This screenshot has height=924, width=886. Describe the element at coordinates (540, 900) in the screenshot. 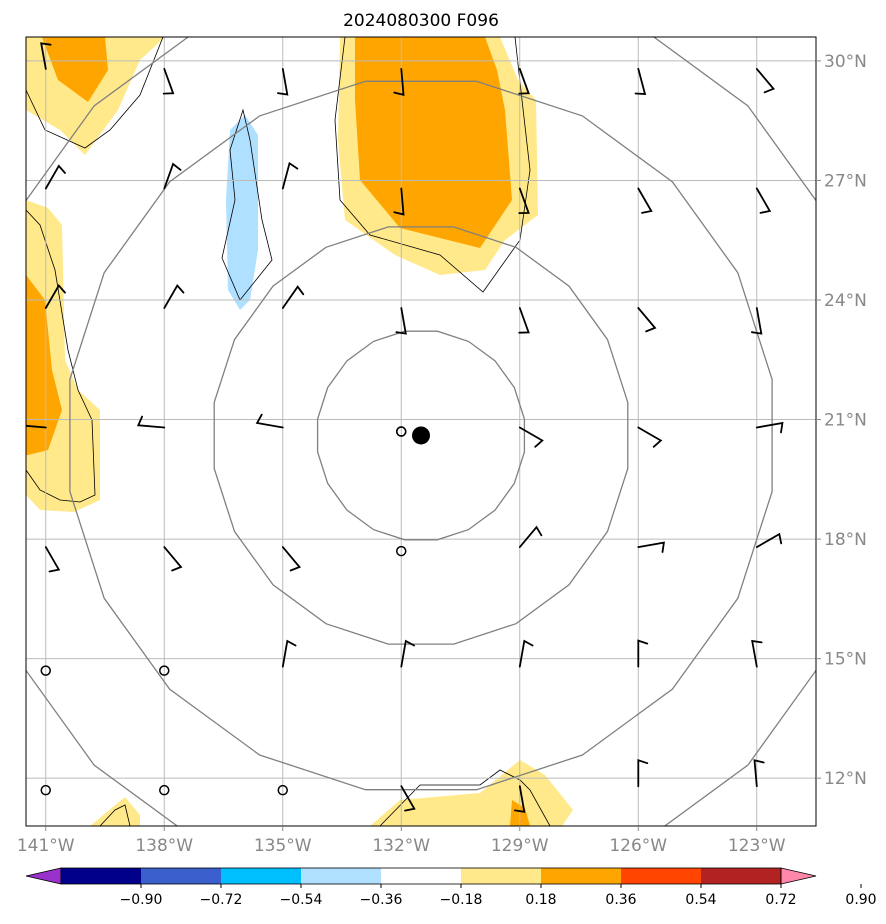

I see `colorbar-label: 0.18` at that location.